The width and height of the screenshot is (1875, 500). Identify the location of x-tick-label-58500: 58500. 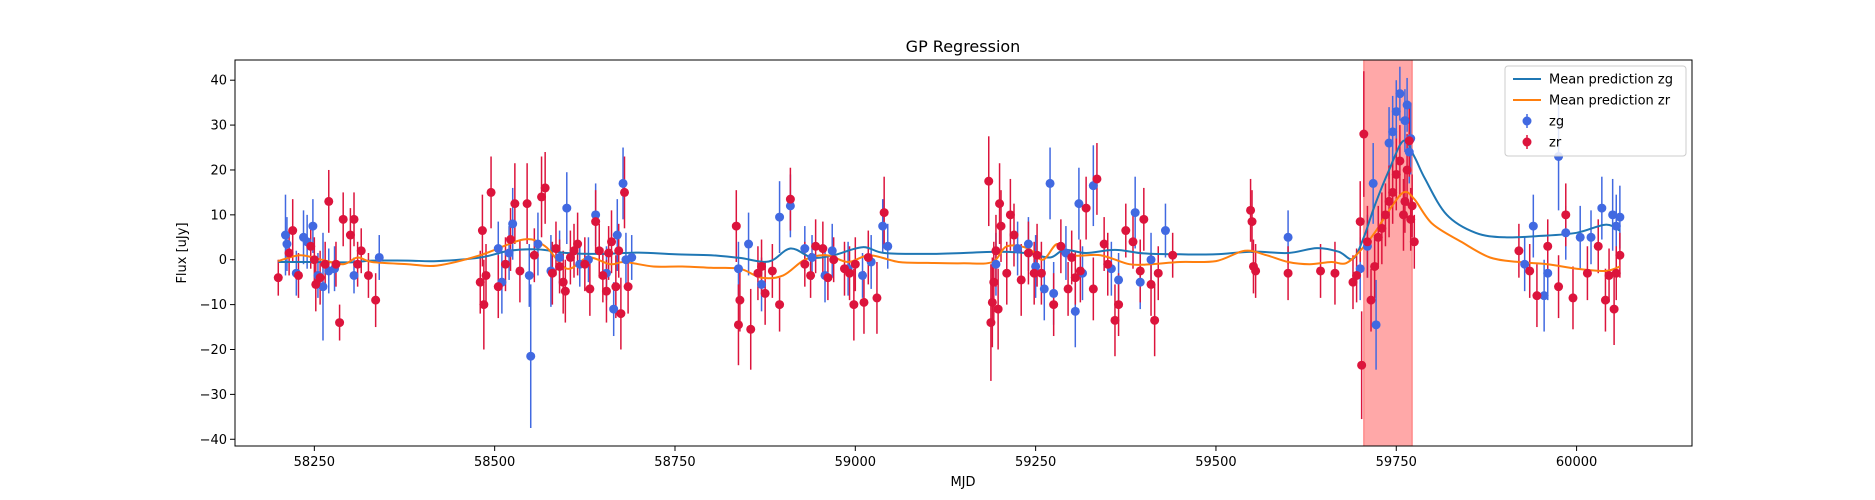
(494, 462).